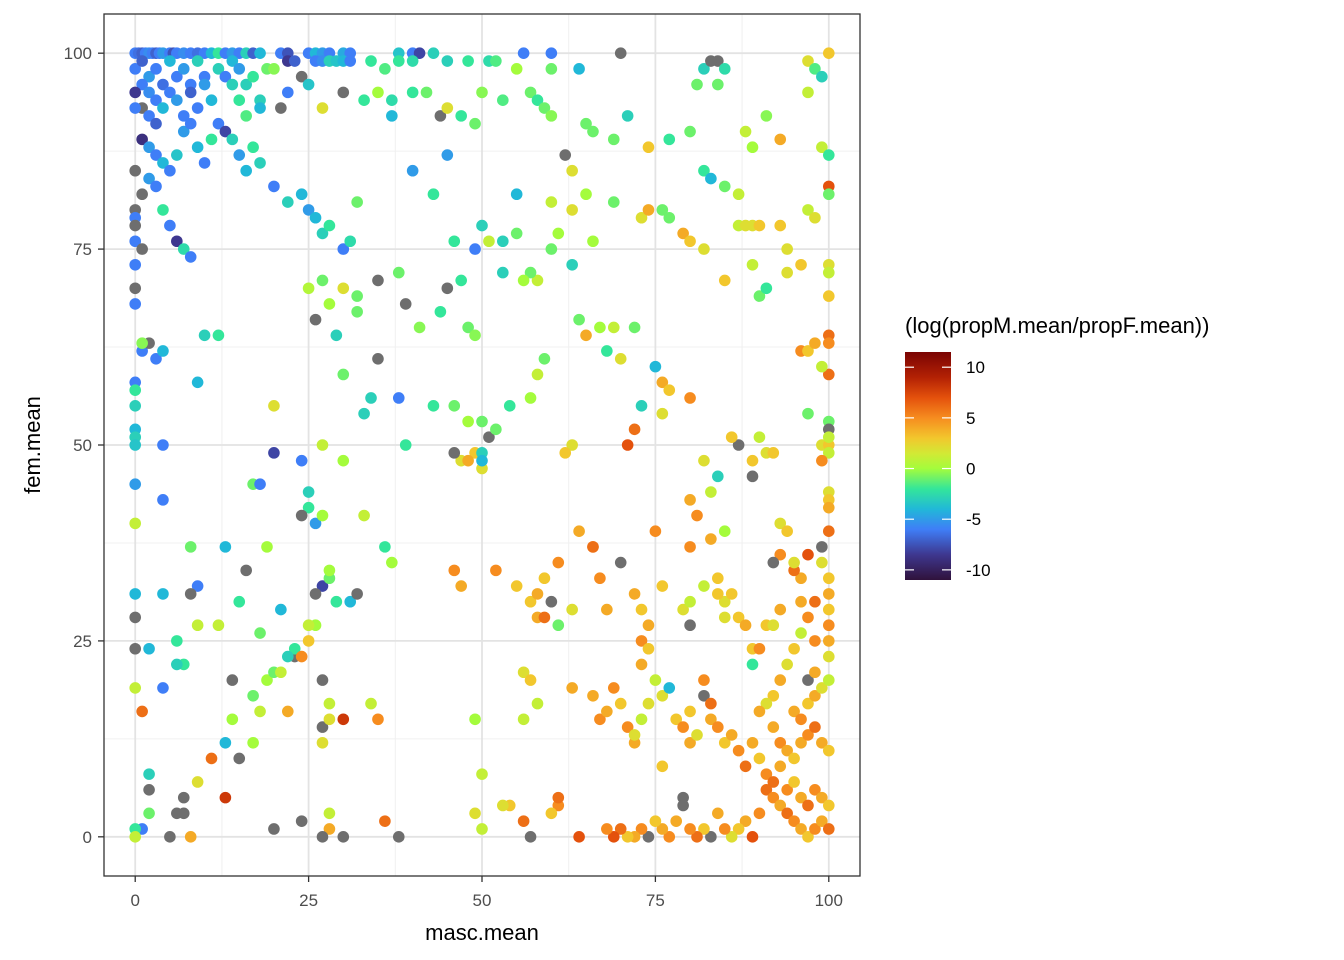 This screenshot has height=960, width=1344. I want to click on x-axis-title: masc.mean, so click(482, 932).